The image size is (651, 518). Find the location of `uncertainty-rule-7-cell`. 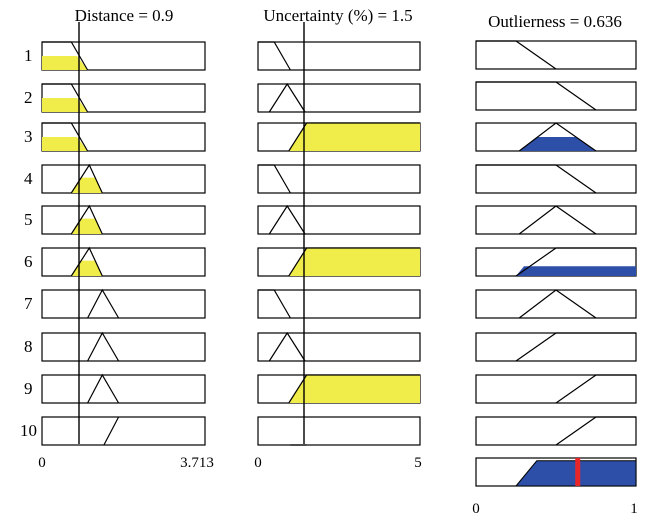

uncertainty-rule-7-cell is located at coordinates (339, 304).